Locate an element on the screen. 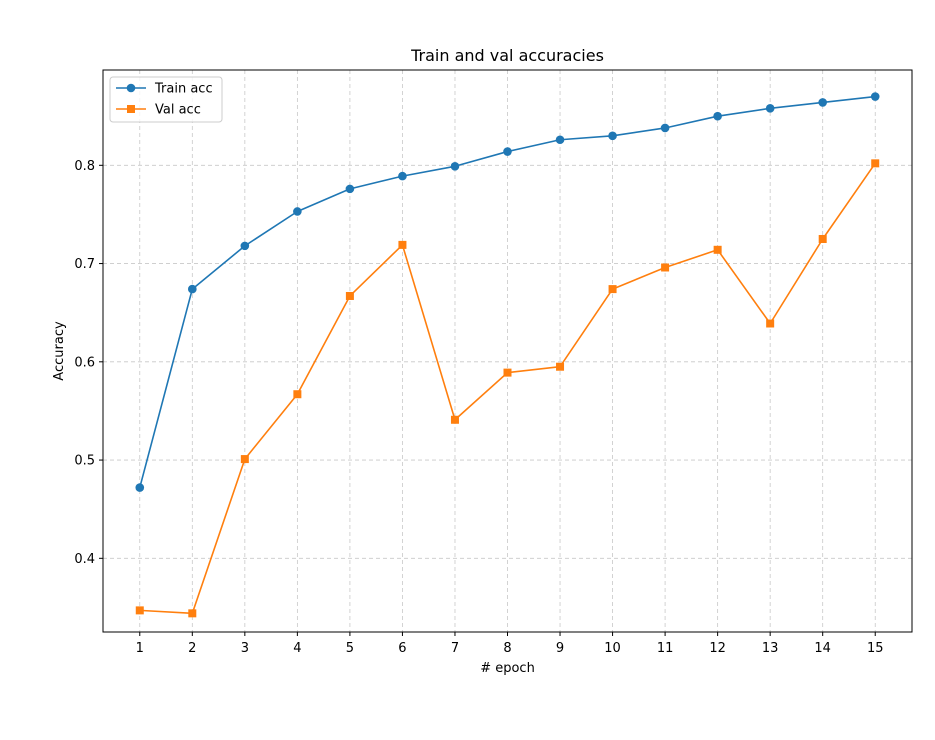 This screenshot has height=740, width=935. x-tick-label: 3 is located at coordinates (245, 648).